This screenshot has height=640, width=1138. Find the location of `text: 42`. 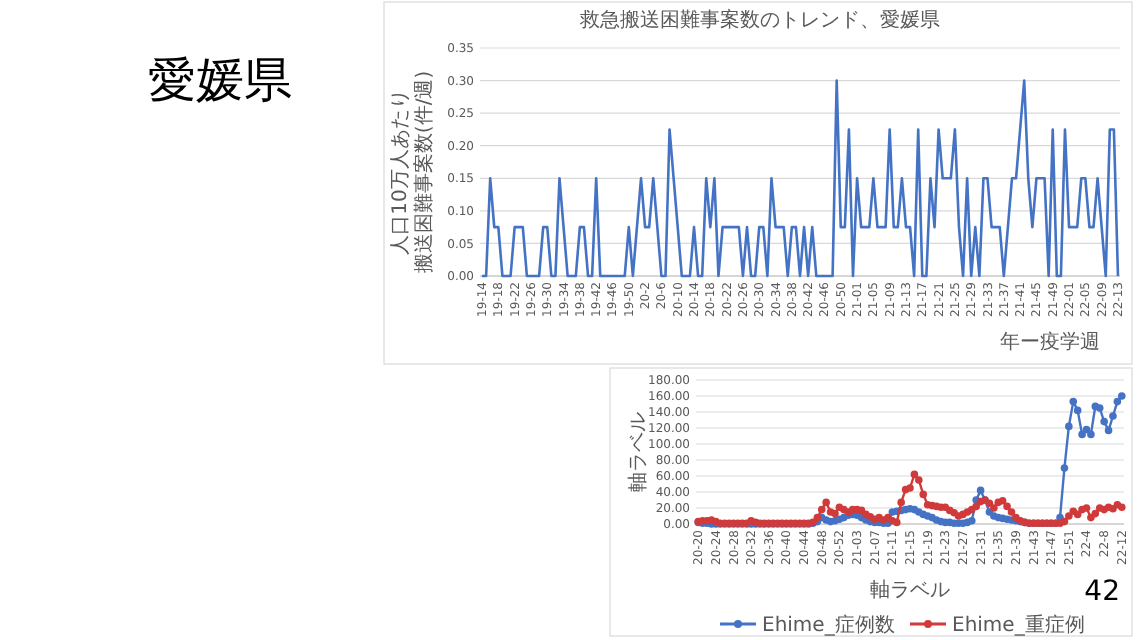

text: 42 is located at coordinates (1102, 592).